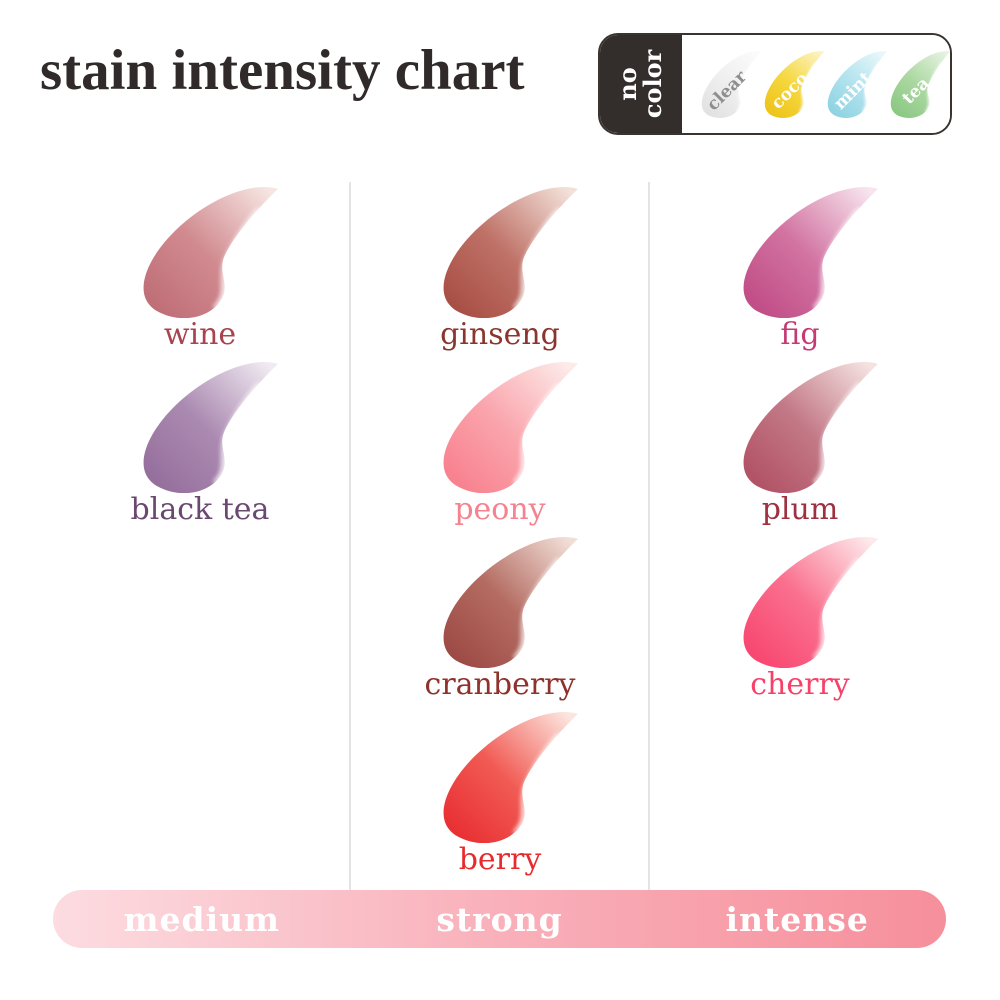  What do you see at coordinates (282, 70) in the screenshot?
I see `page-title: stain intensity chart` at bounding box center [282, 70].